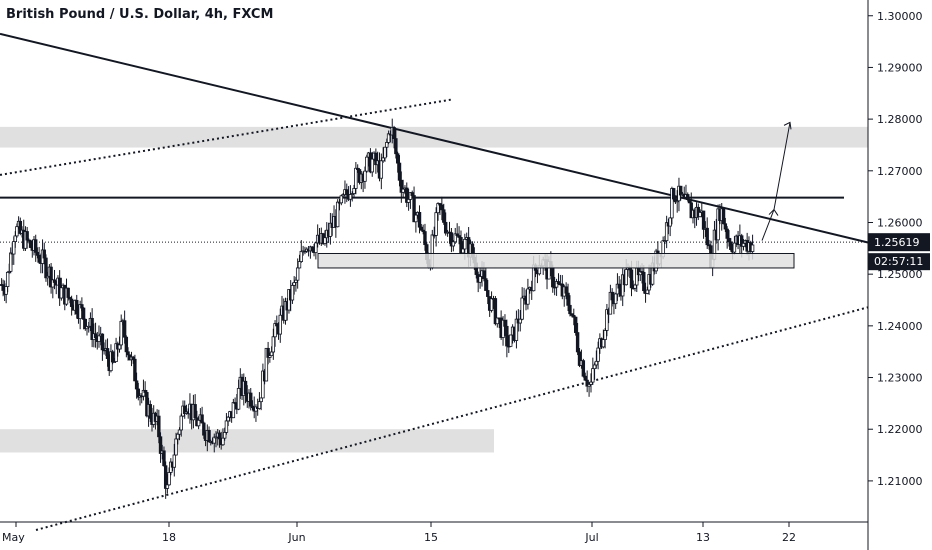 Image resolution: width=932 pixels, height=550 pixels. Describe the element at coordinates (900, 171) in the screenshot. I see `price-tick-label-3: 1.27000` at that location.